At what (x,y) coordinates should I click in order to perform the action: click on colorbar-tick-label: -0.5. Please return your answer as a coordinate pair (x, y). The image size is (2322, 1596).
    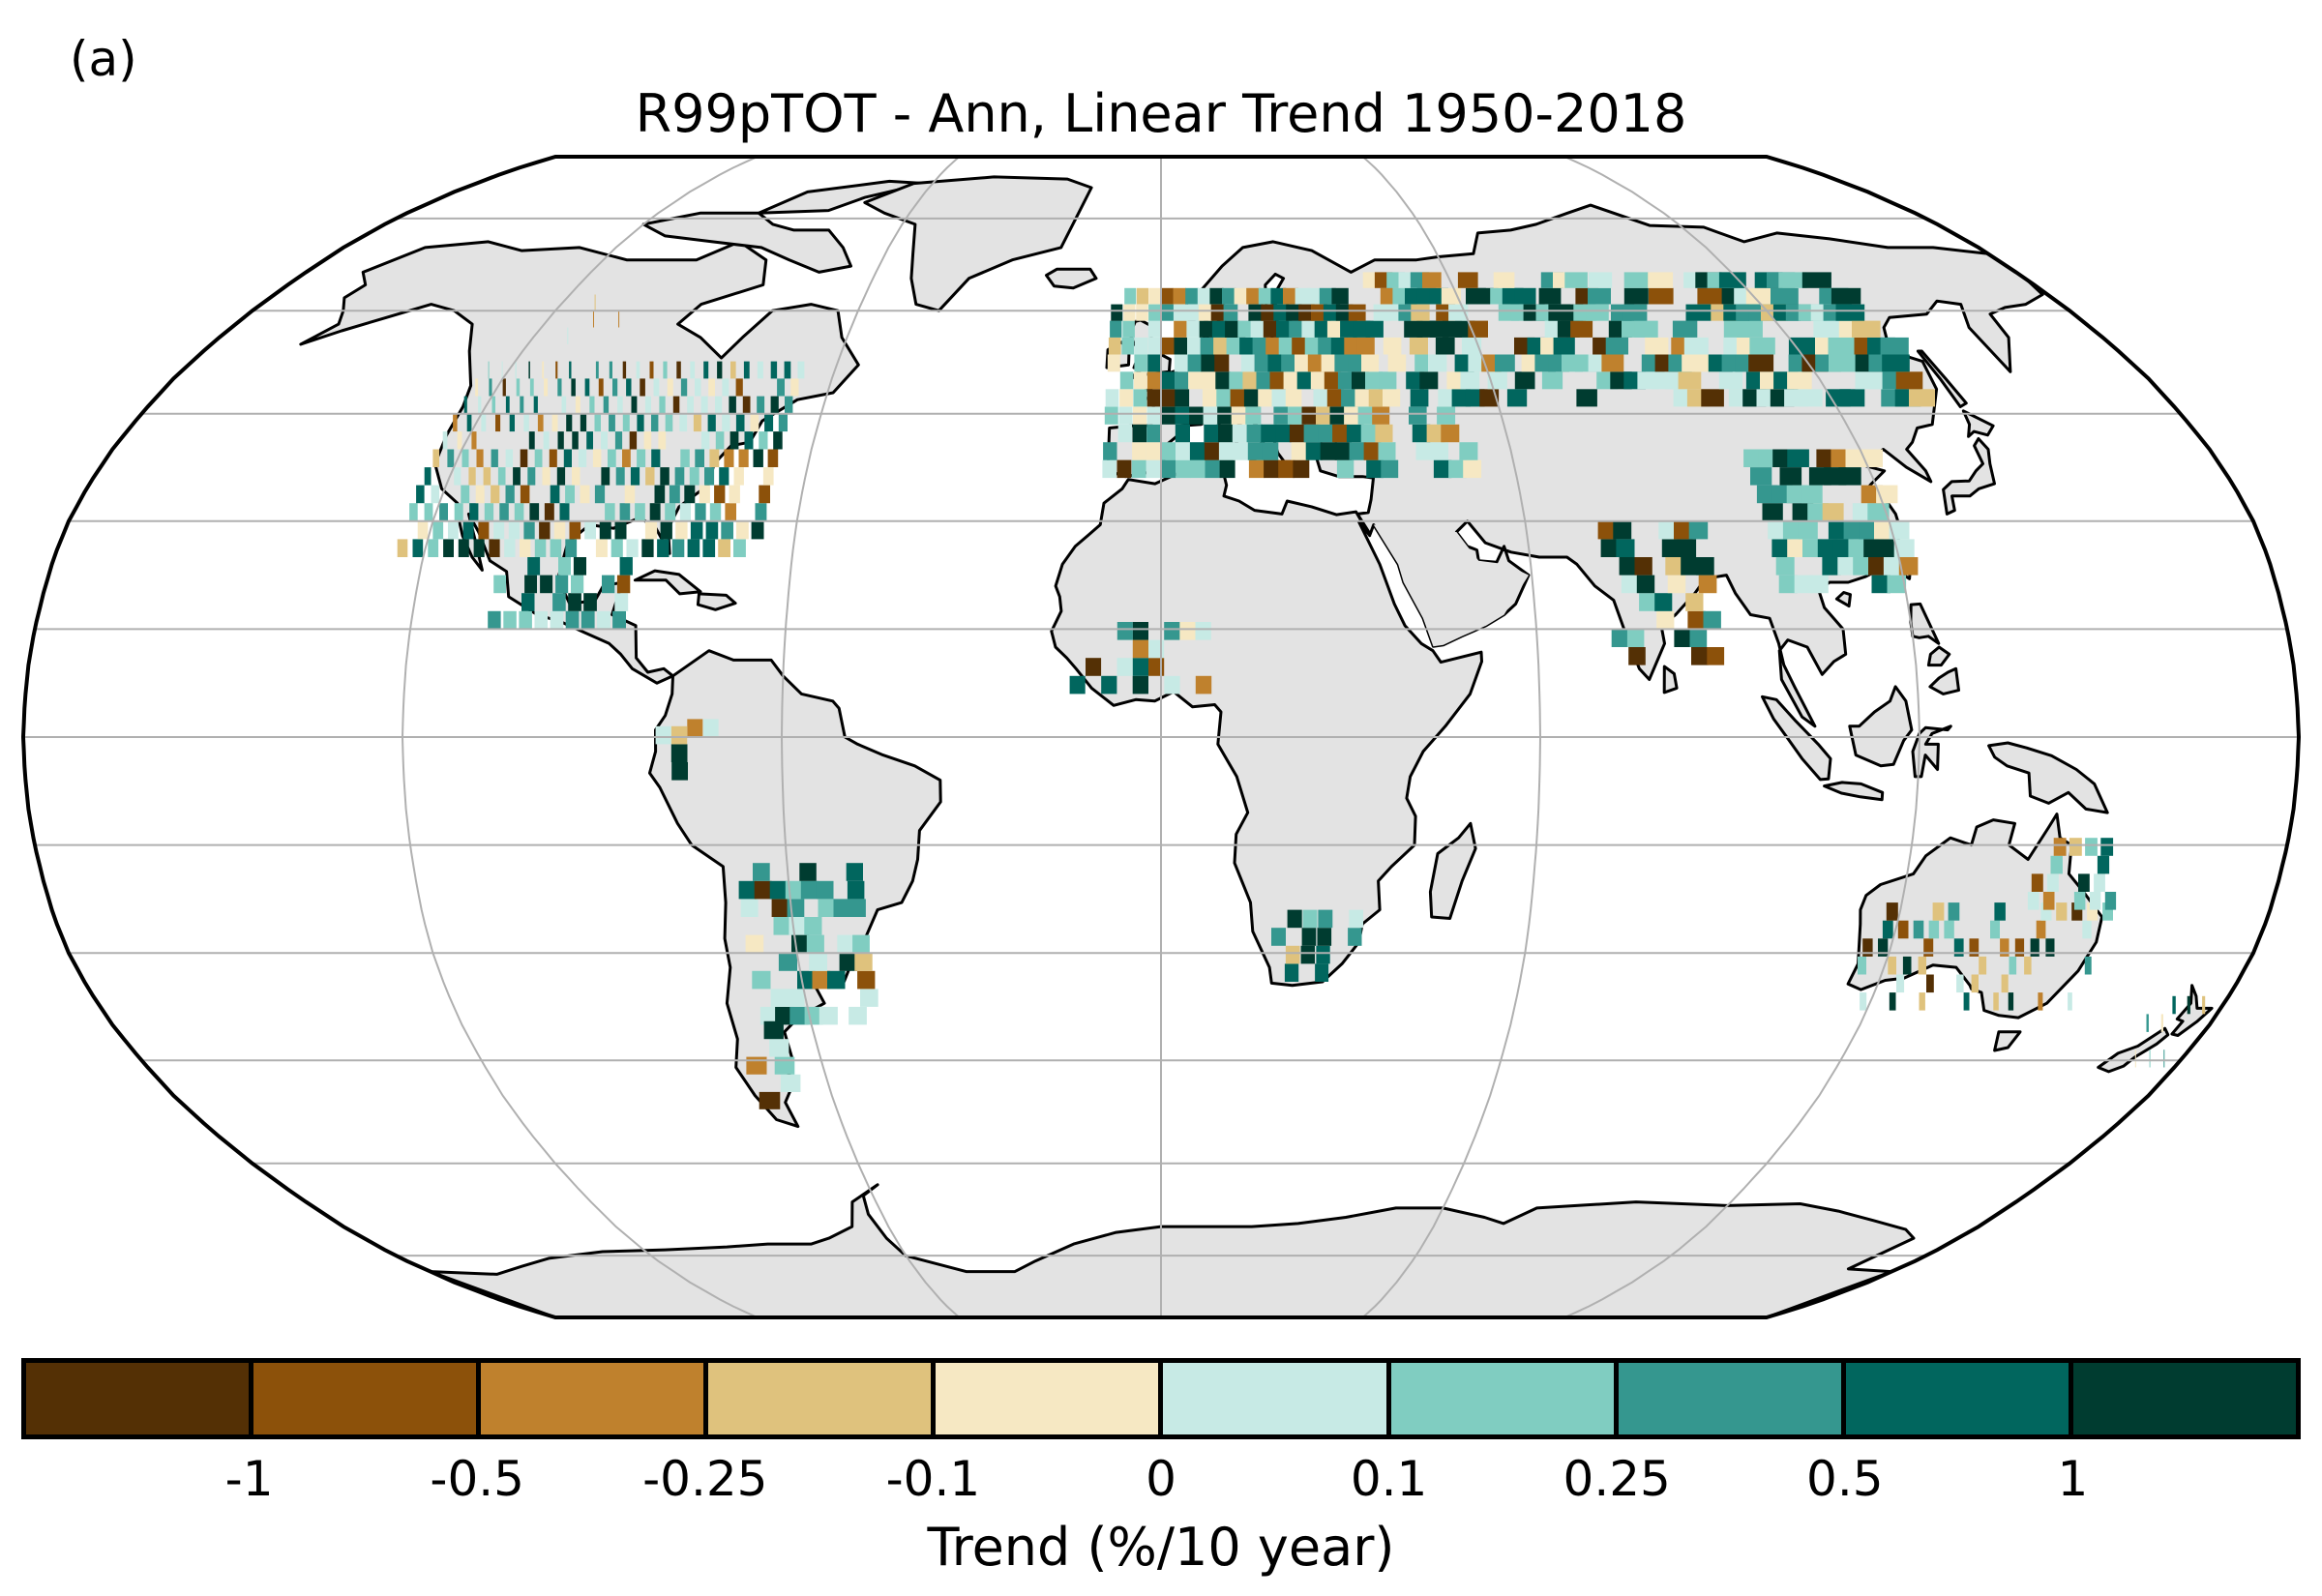
    Looking at the image, I should click on (477, 1479).